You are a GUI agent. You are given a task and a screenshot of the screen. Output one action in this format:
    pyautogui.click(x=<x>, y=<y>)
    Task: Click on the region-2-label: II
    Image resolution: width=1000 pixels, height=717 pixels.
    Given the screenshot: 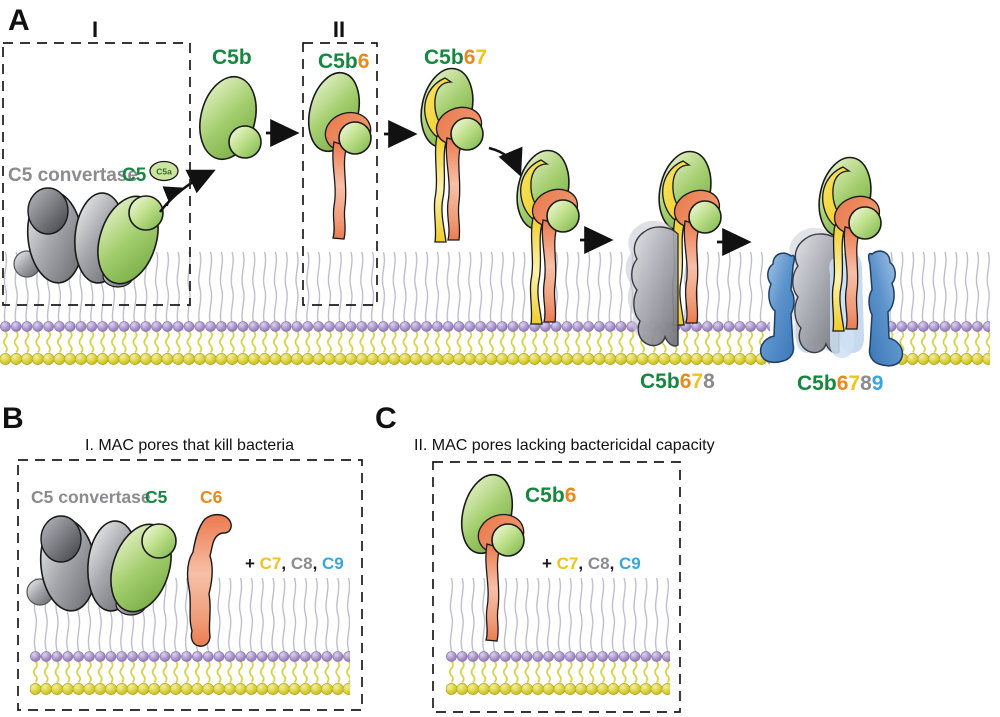 What is the action you would take?
    pyautogui.click(x=339, y=29)
    